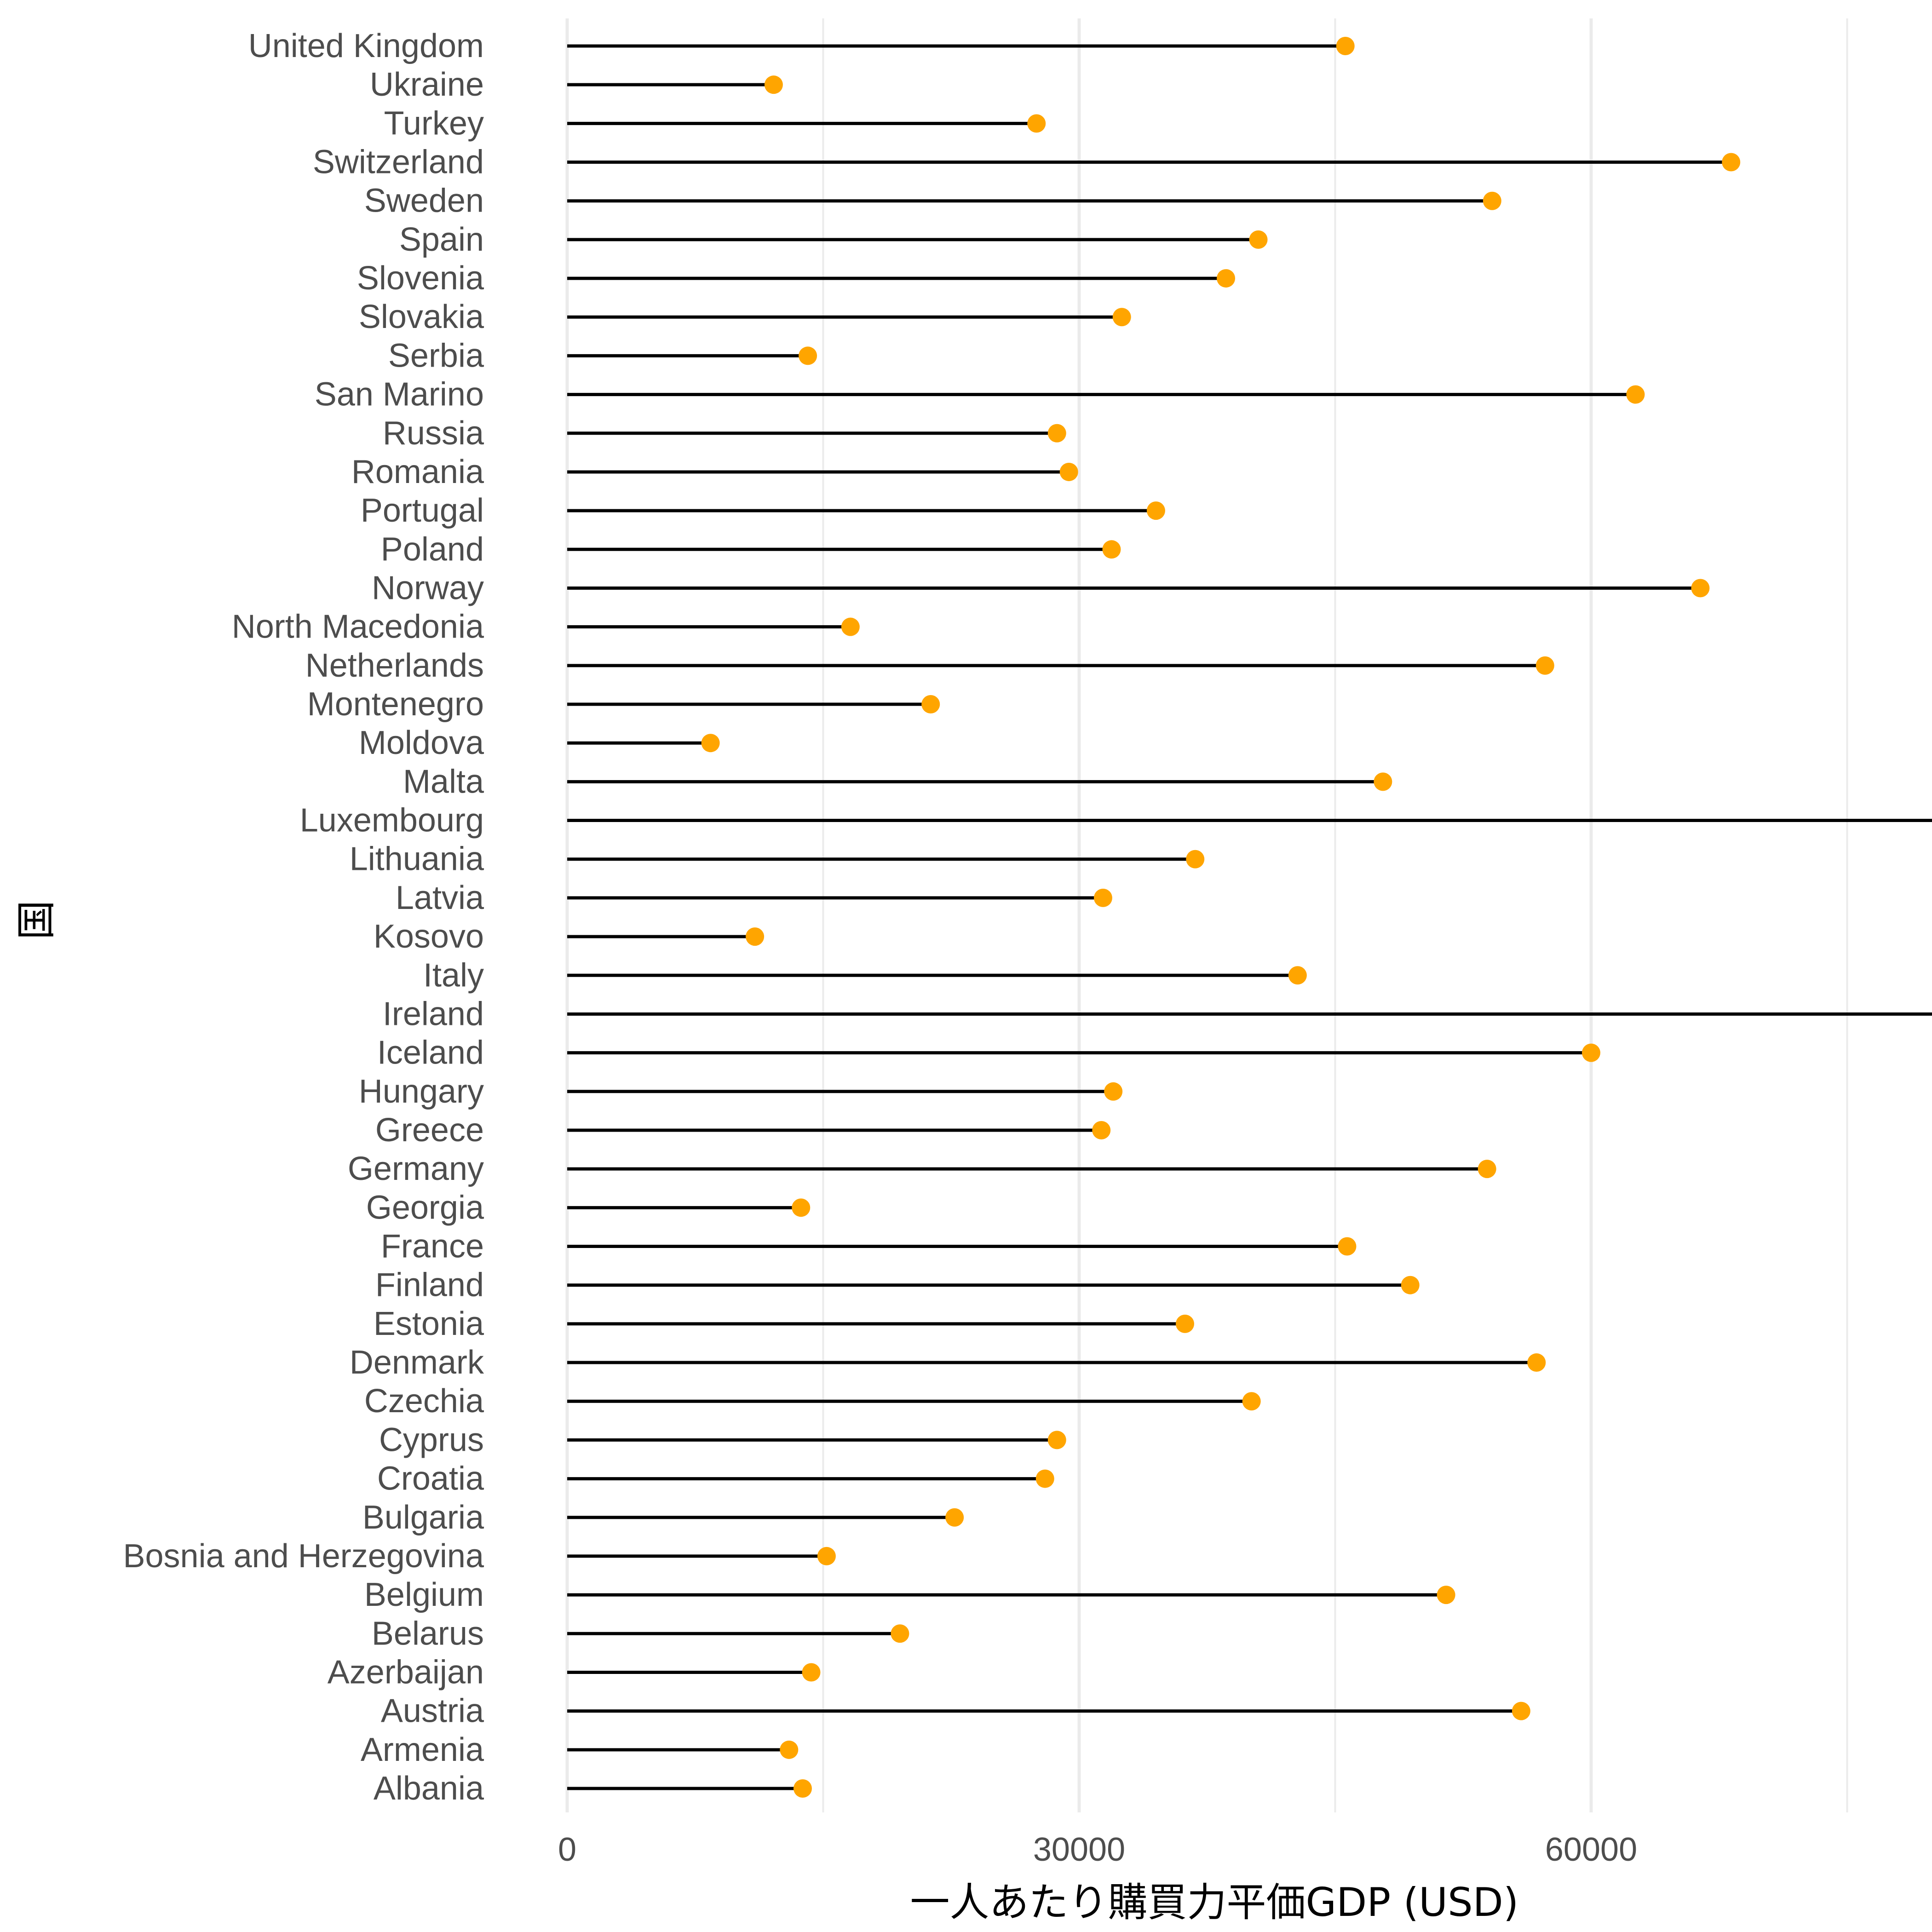  Describe the element at coordinates (432, 549) in the screenshot. I see `y-tick-label: Poland` at that location.